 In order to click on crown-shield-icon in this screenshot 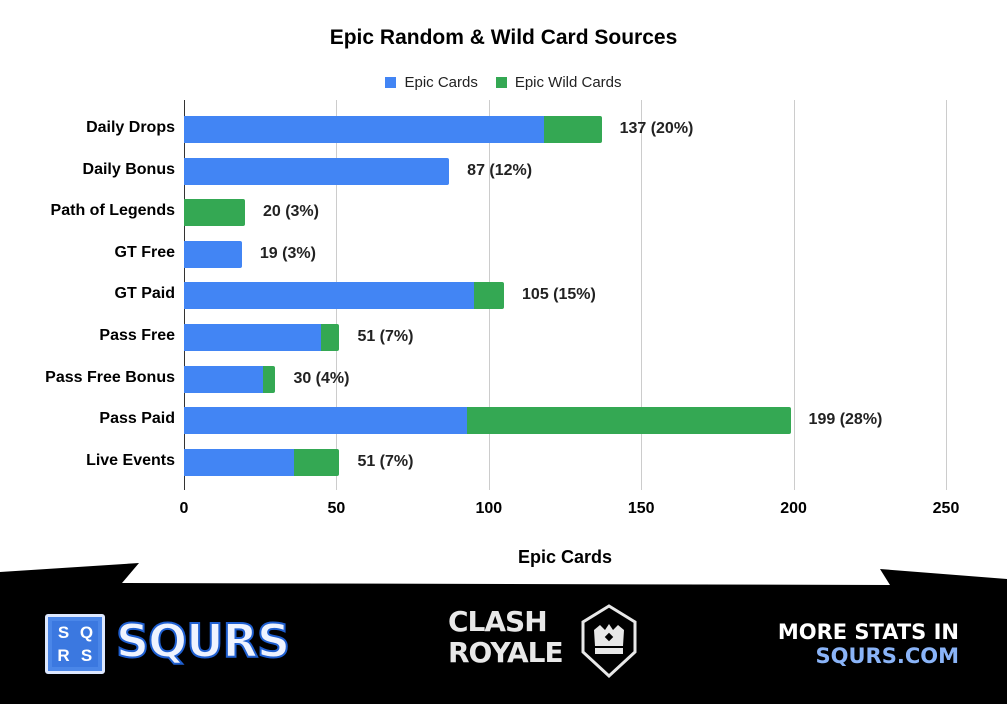, I will do `click(609, 641)`.